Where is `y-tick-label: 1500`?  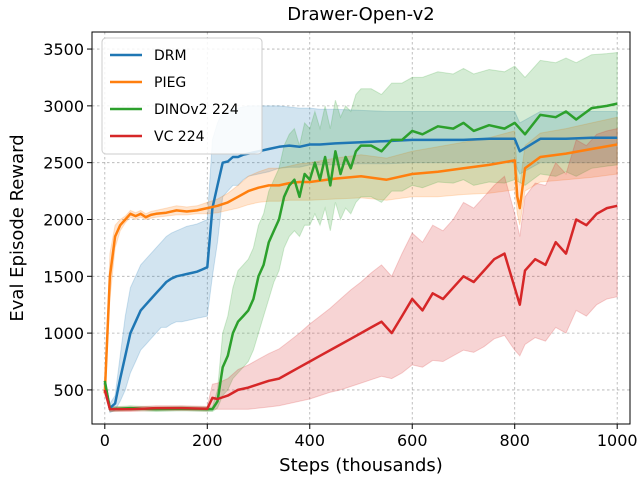
y-tick-label: 1500 is located at coordinates (63, 276).